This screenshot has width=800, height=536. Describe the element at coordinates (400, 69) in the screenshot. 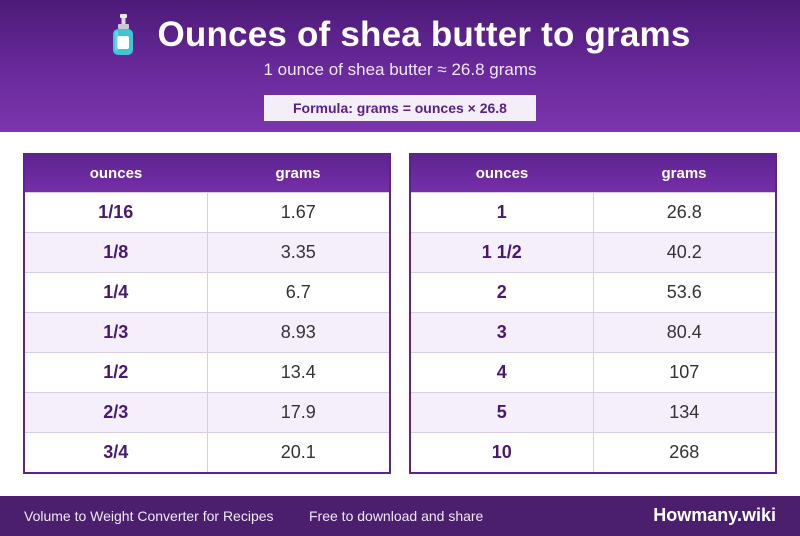

I see `subtitle: 1 ounce of shea butter ≈ 26.8 grams` at that location.